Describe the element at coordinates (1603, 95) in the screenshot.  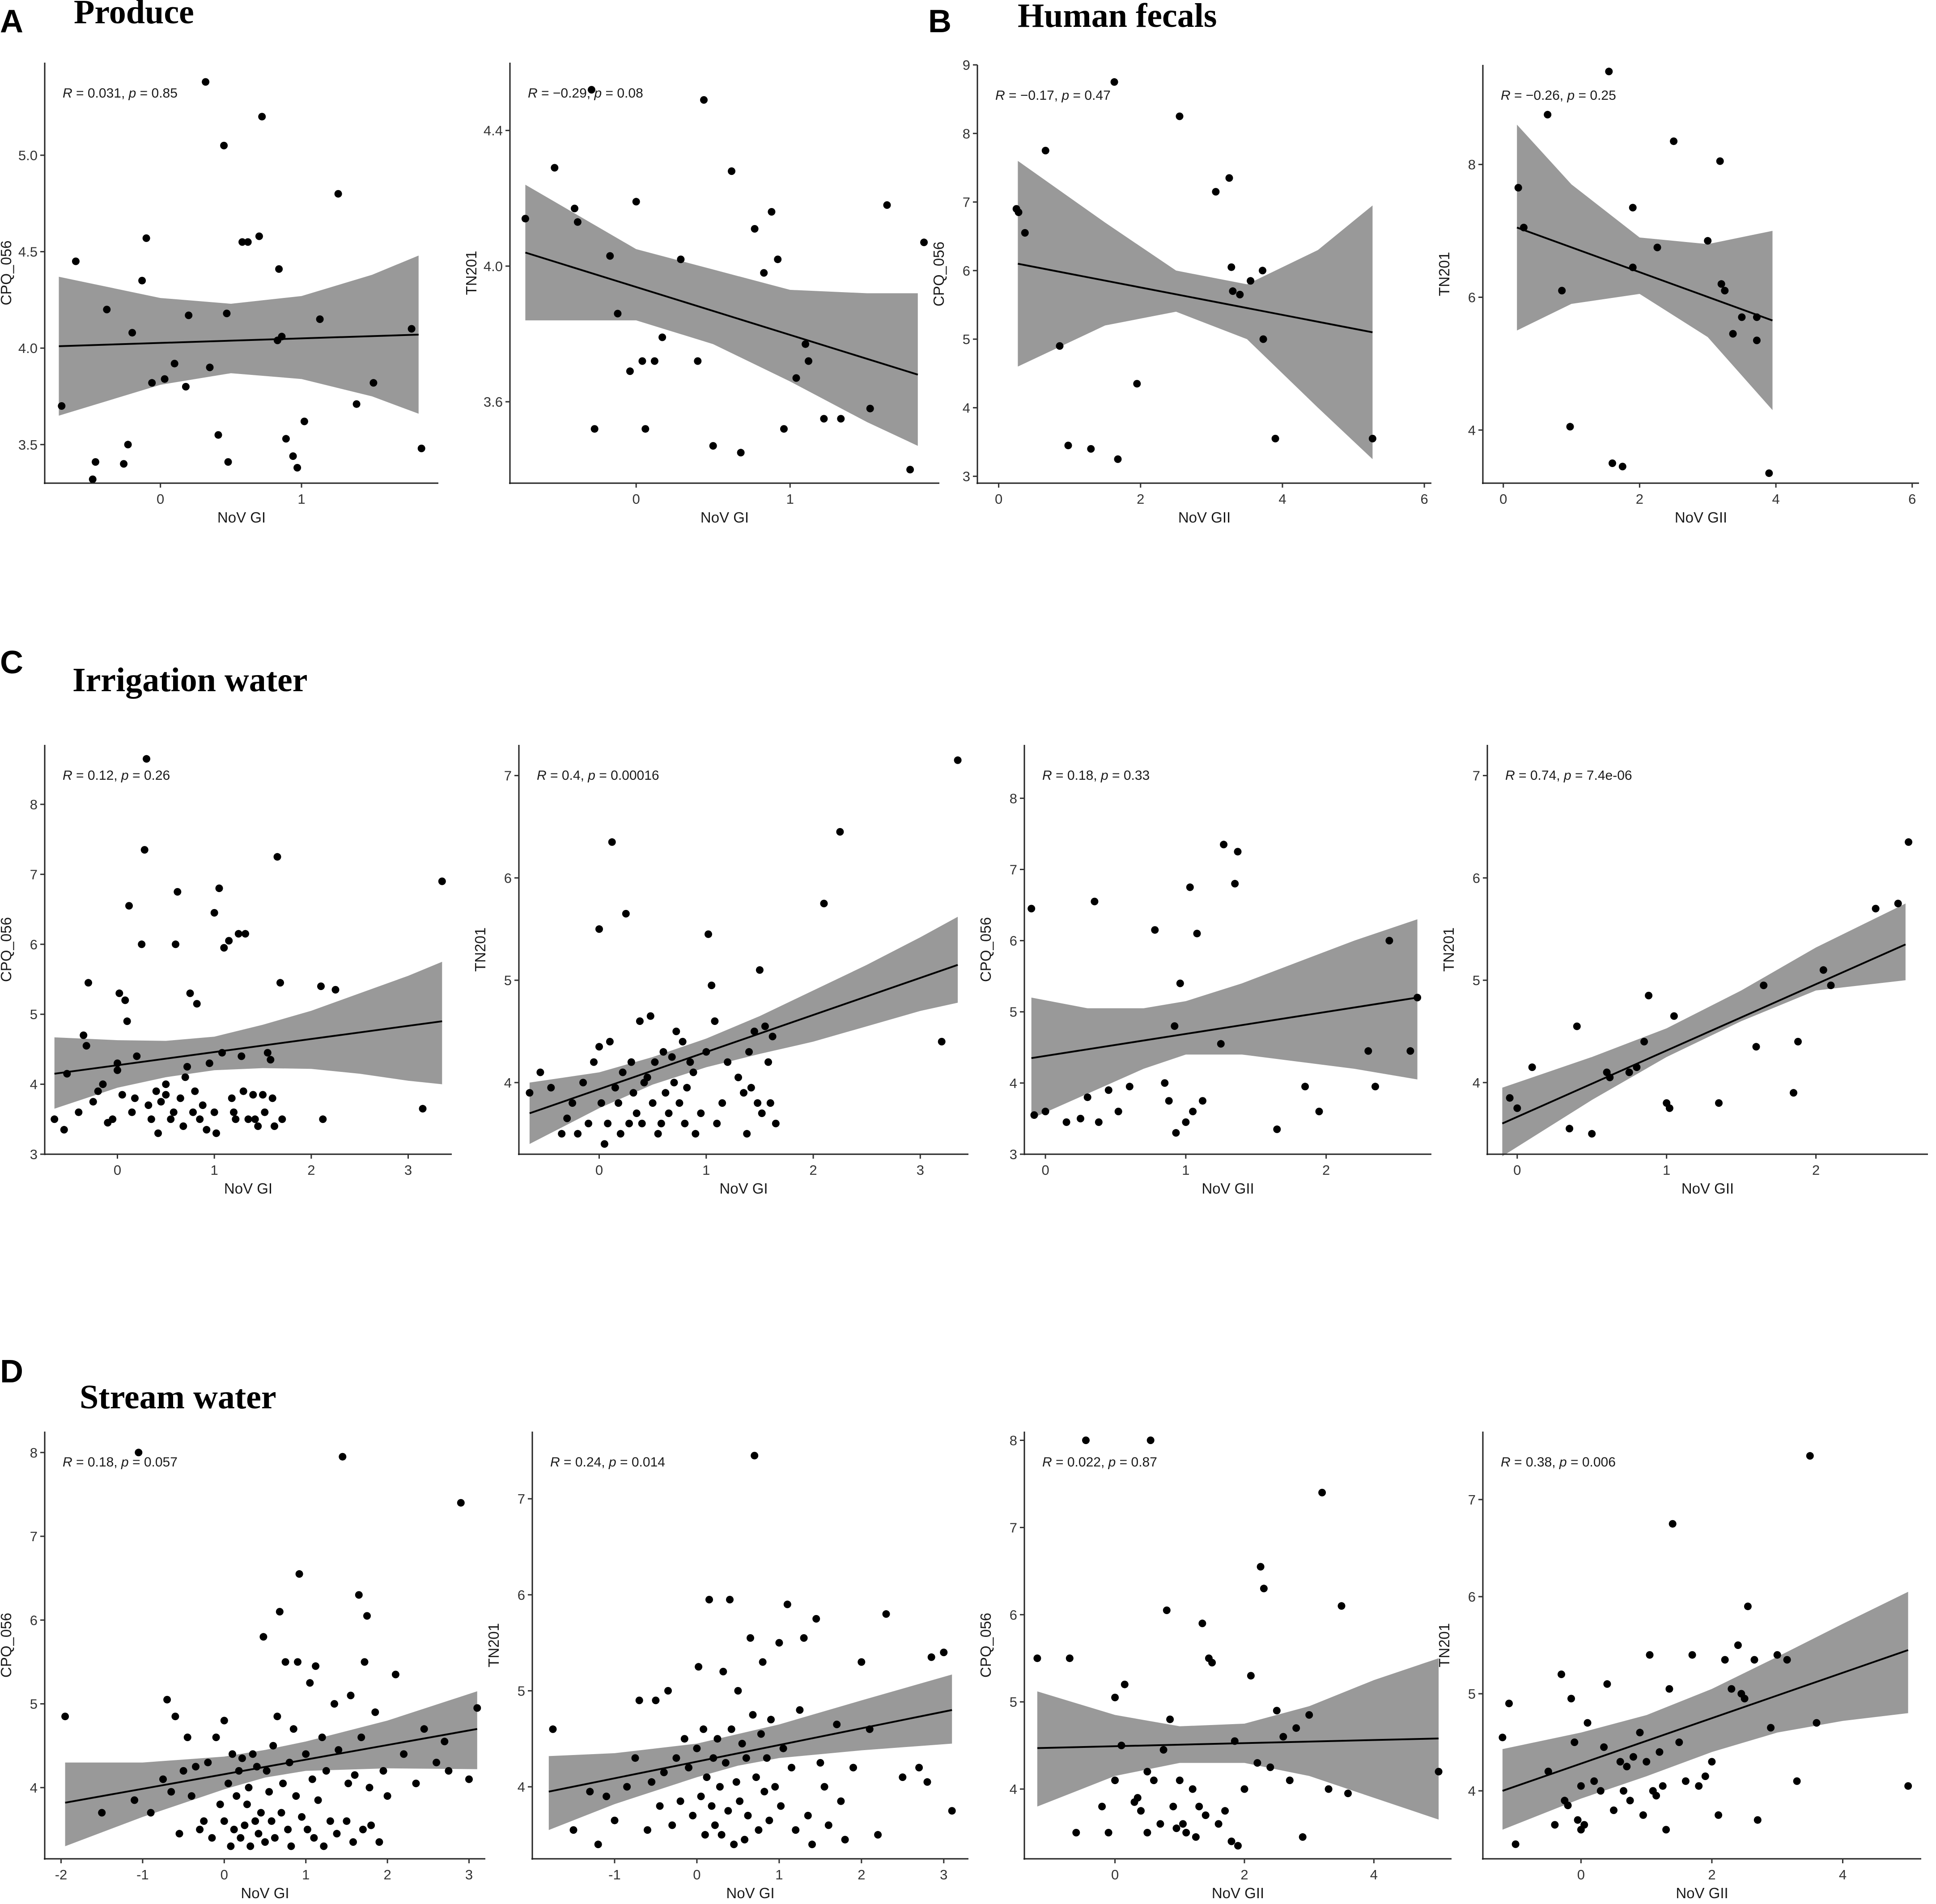
I see `stat-p-value: 0.25` at that location.